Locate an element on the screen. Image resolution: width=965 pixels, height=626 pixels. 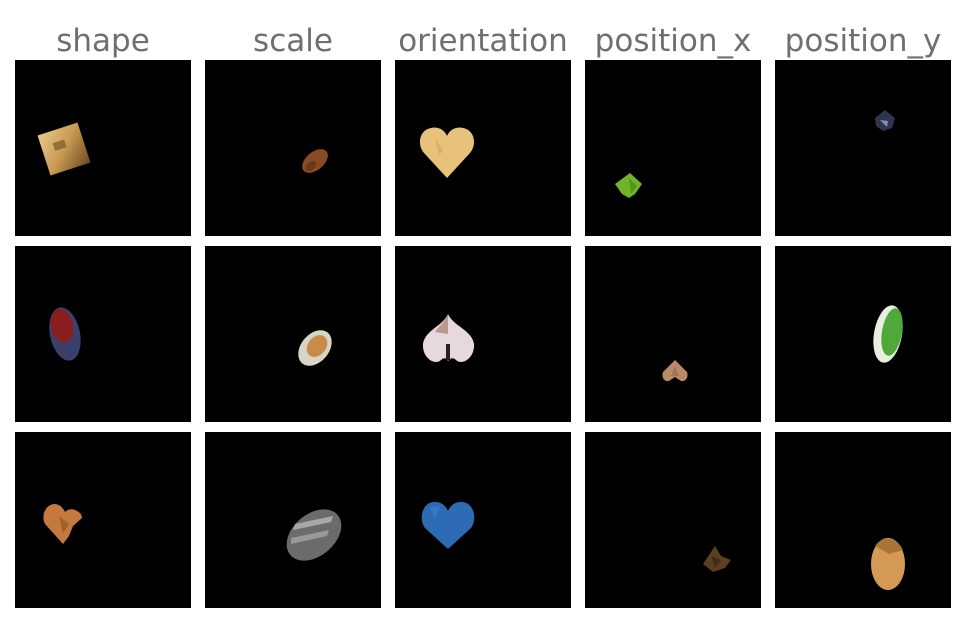
sample-image-position-x-row2 is located at coordinates (673, 334).